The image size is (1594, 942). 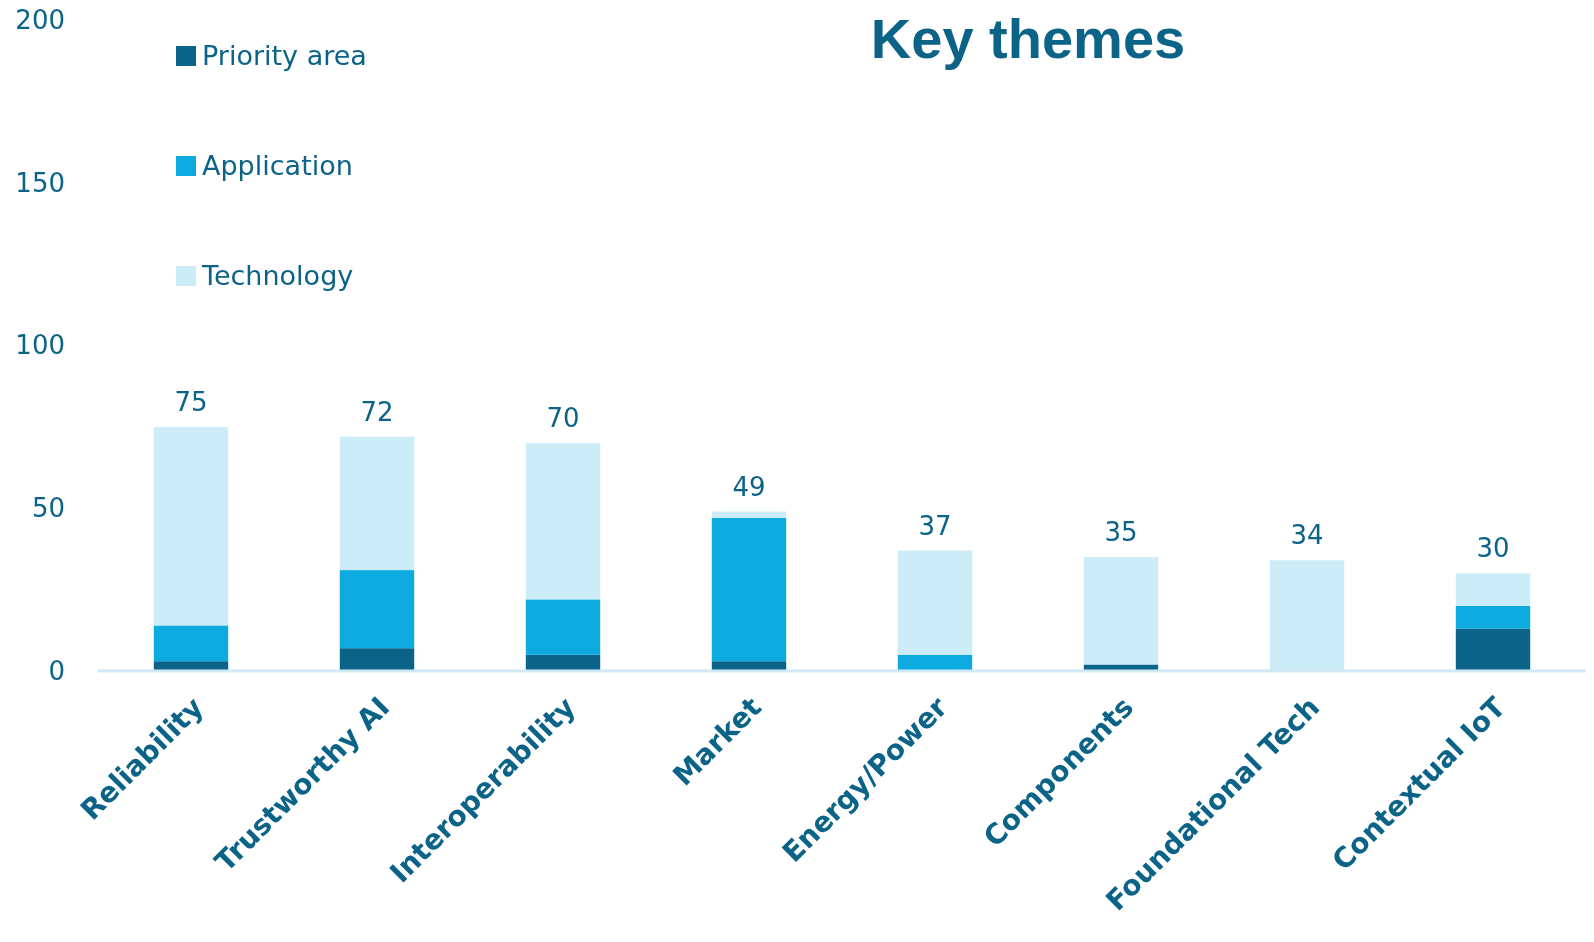 What do you see at coordinates (277, 275) in the screenshot?
I see `legend-label: Technology` at bounding box center [277, 275].